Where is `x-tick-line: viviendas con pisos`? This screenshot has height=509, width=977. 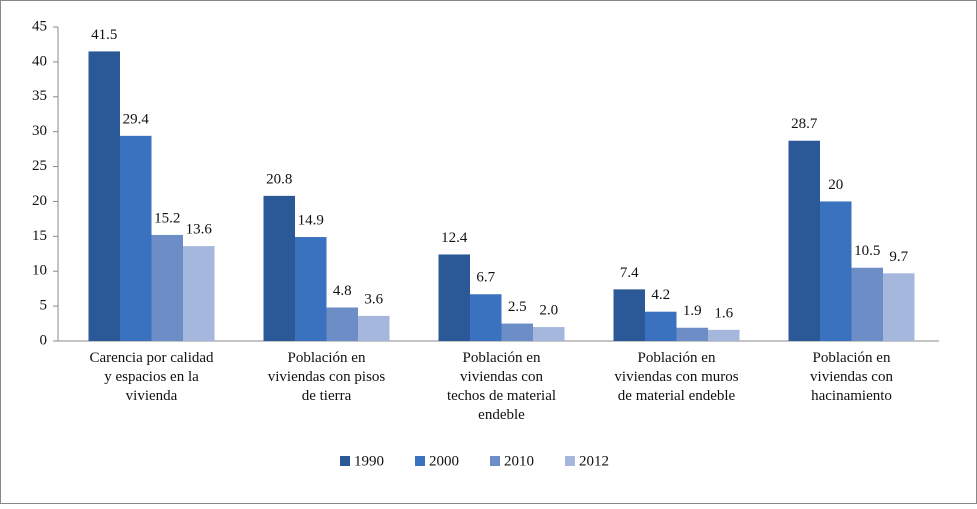 x-tick-line: viviendas con pisos is located at coordinates (327, 377).